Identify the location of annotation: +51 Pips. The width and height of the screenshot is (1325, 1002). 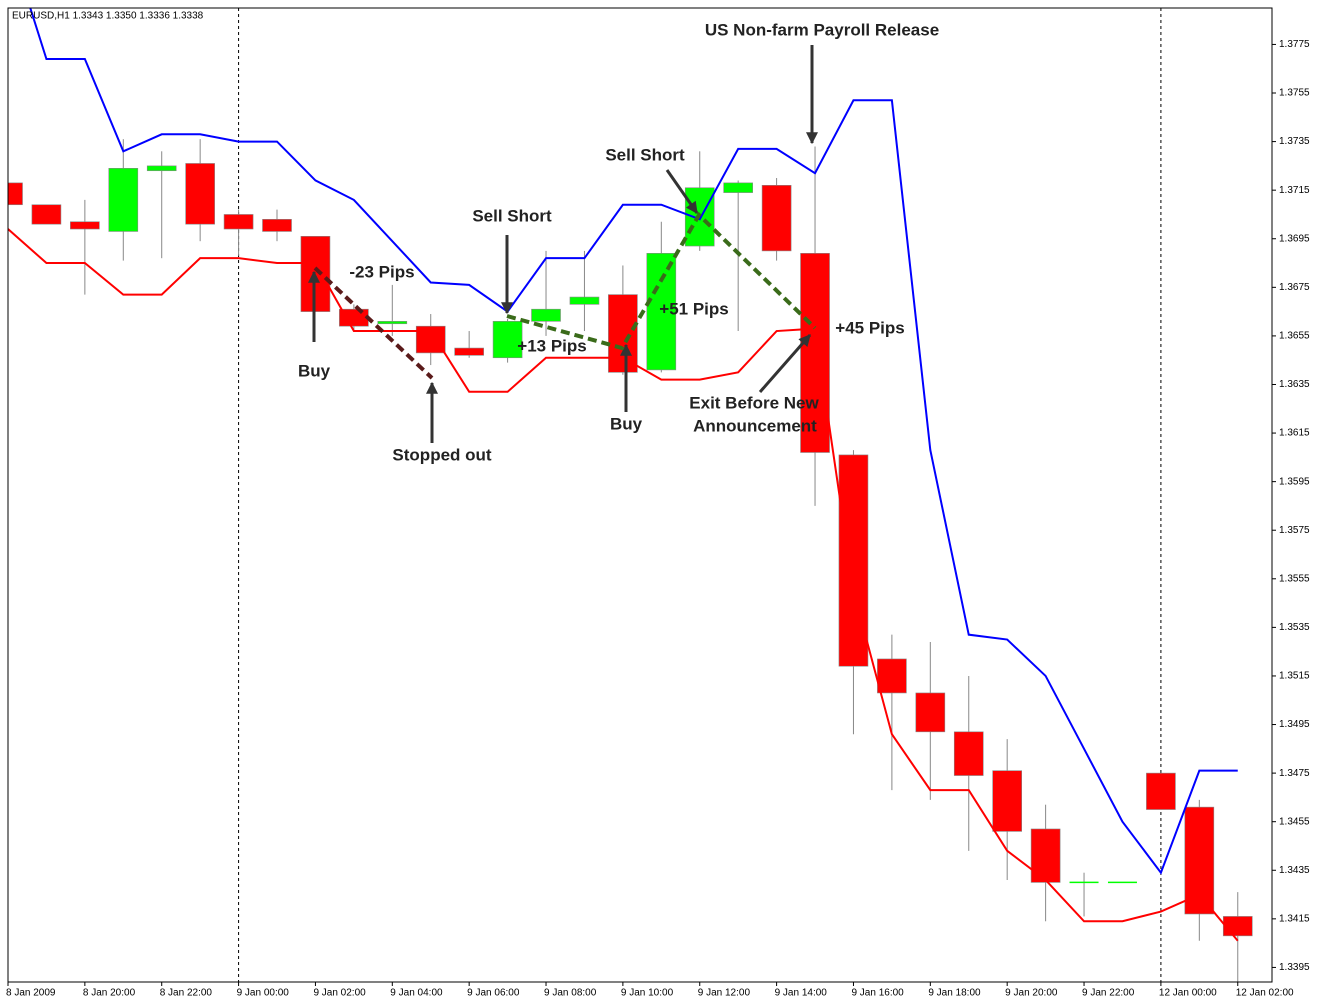
(693, 308).